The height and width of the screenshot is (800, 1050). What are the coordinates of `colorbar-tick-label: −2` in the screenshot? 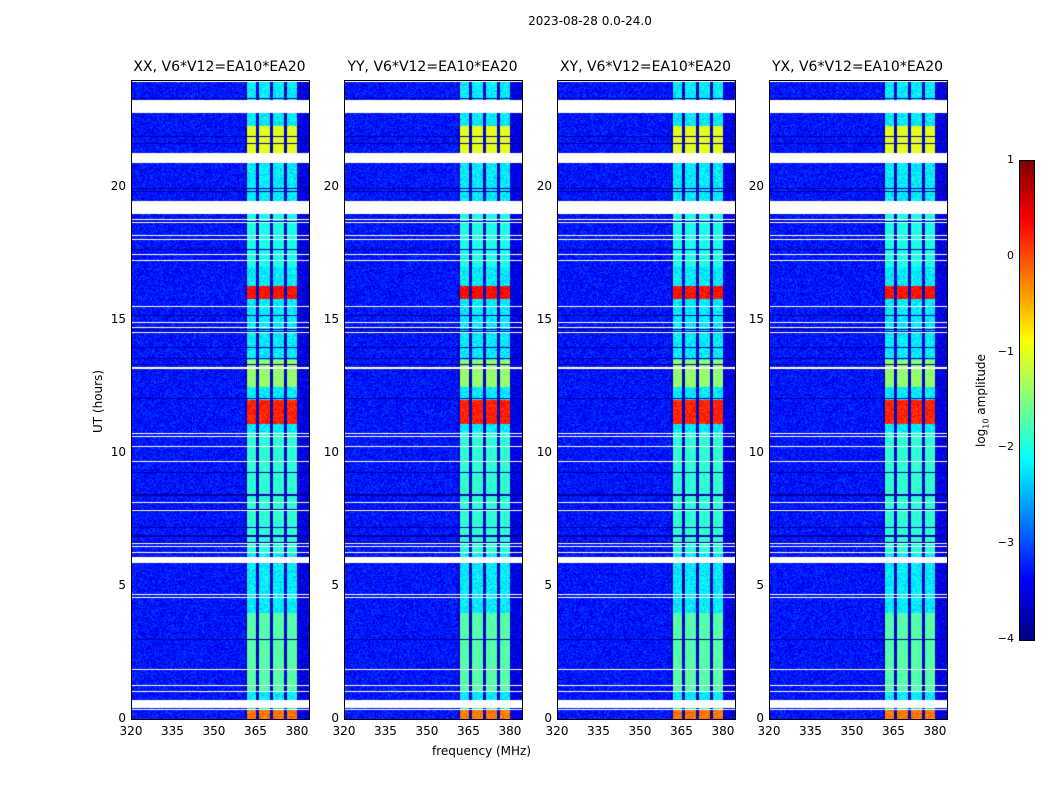 It's located at (1005, 447).